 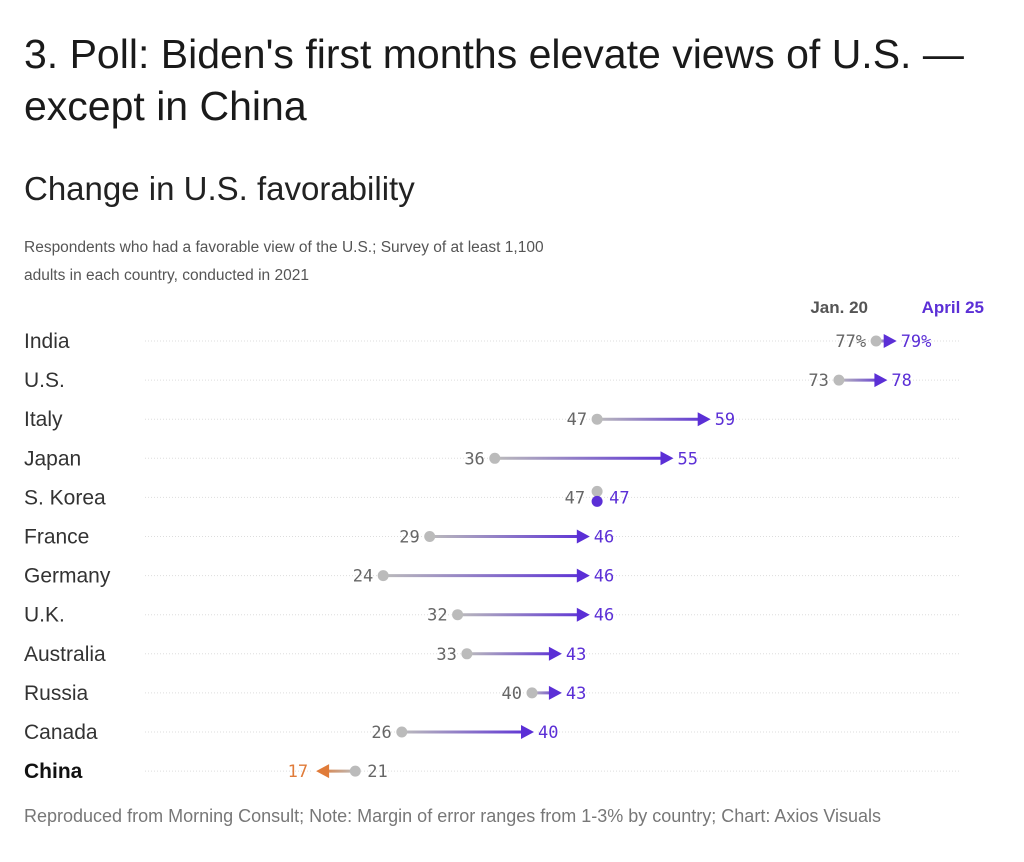 What do you see at coordinates (916, 342) in the screenshot?
I see `end-value-label: 79%` at bounding box center [916, 342].